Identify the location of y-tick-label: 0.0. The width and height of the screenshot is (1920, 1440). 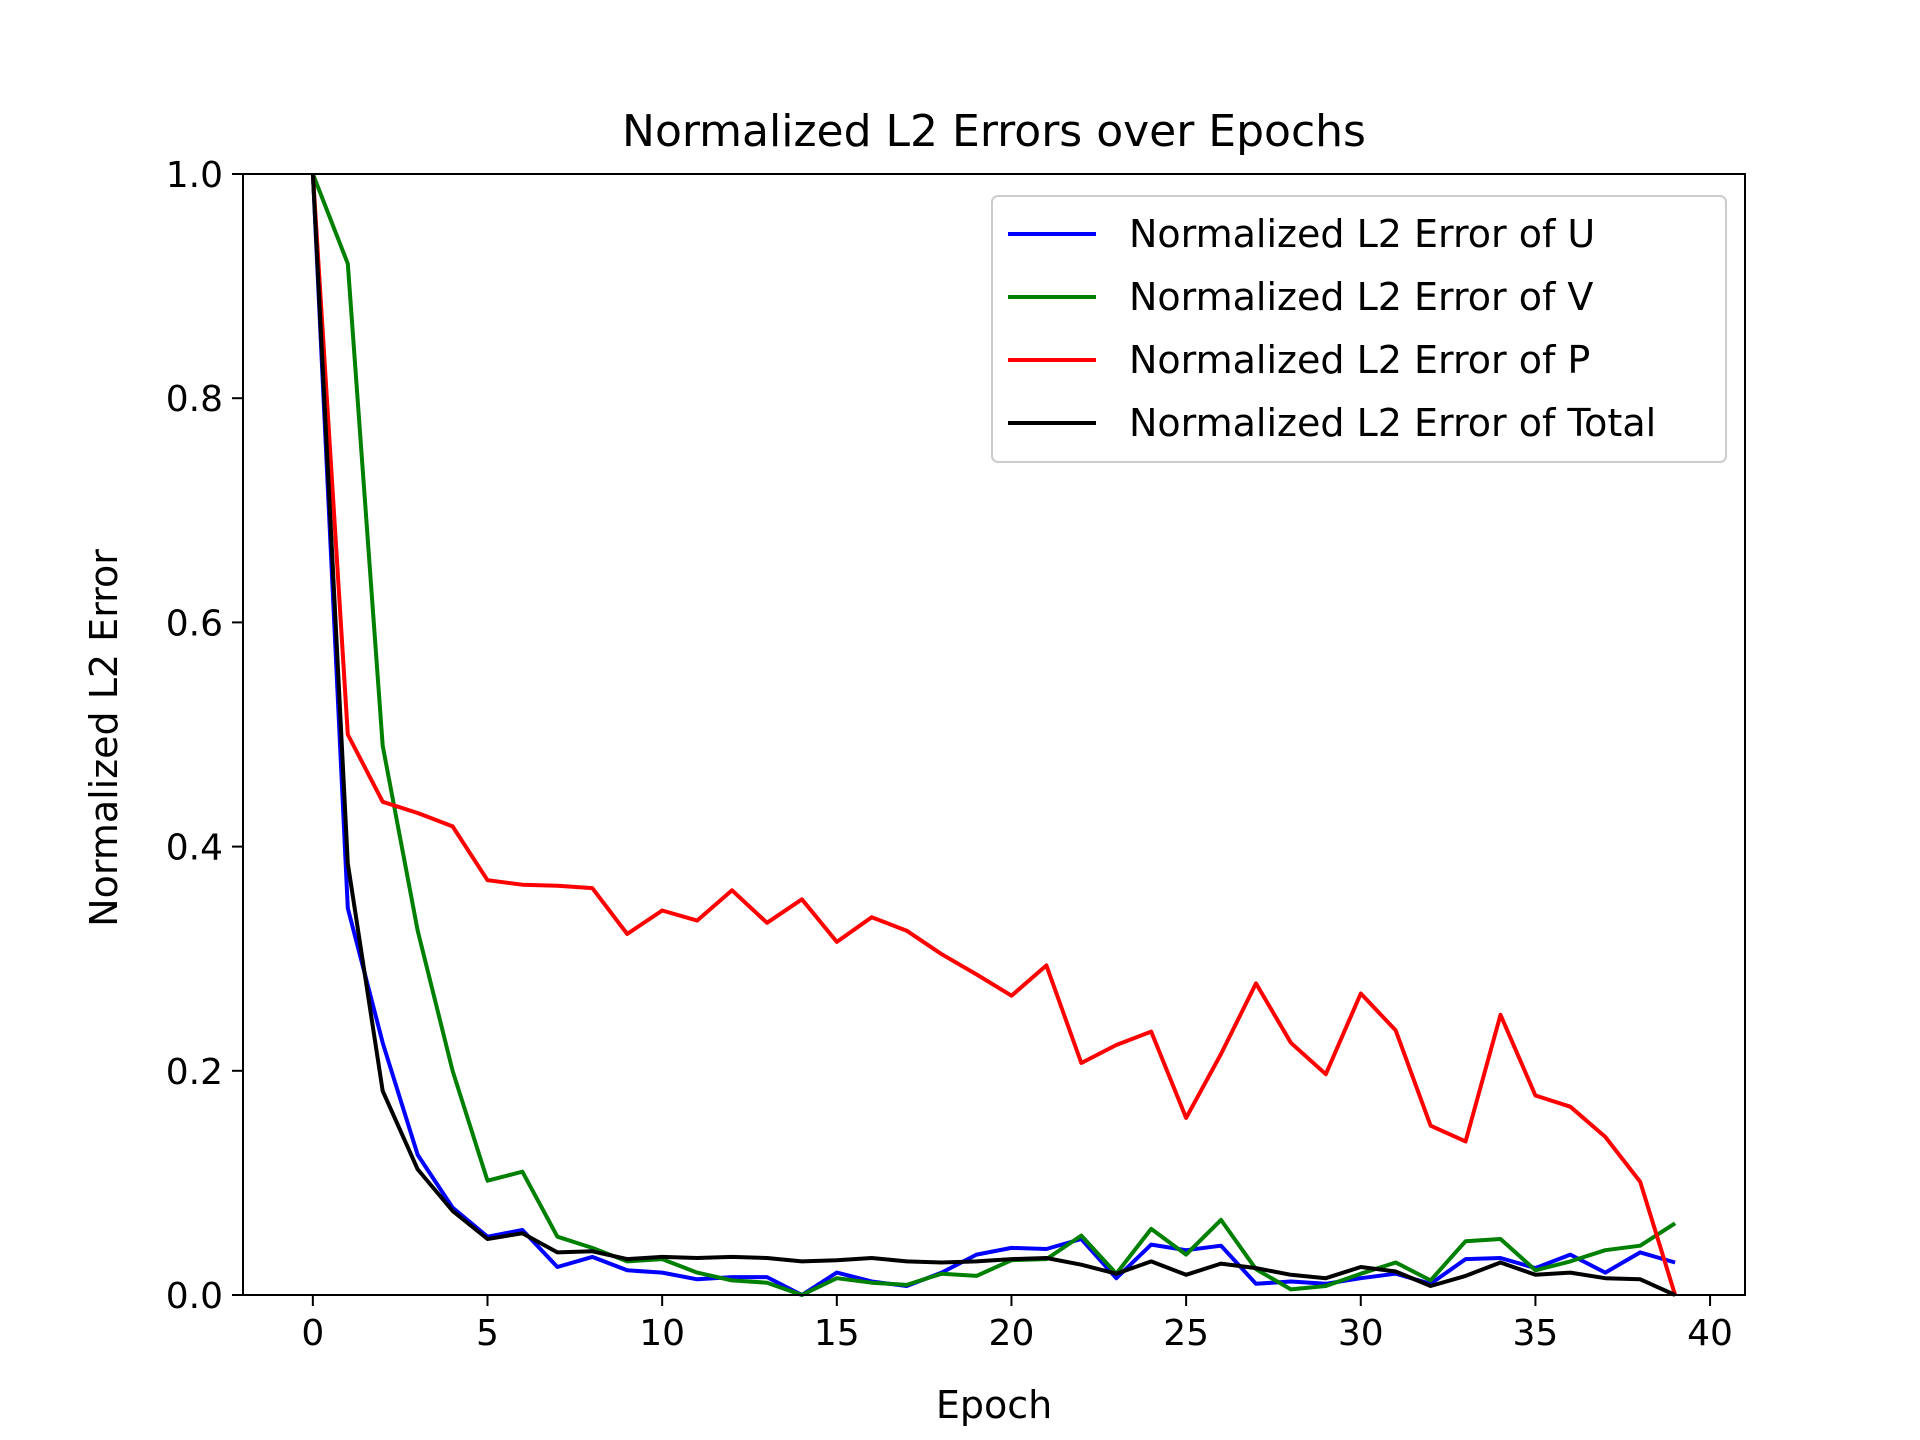
(194, 1296).